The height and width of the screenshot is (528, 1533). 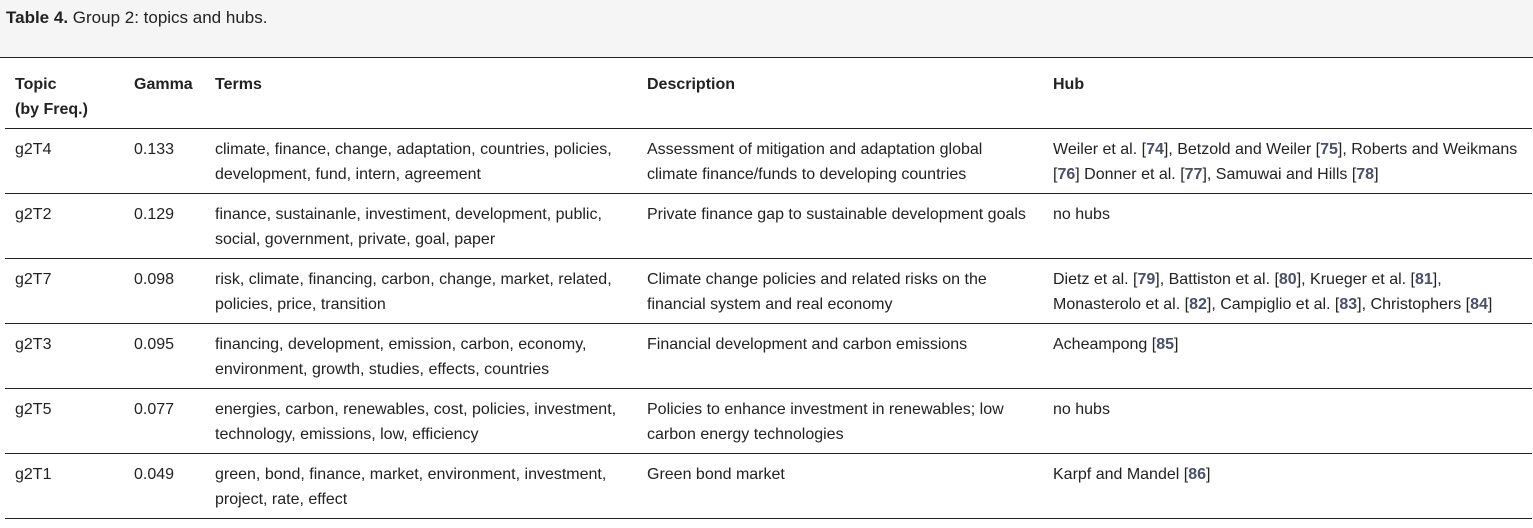 I want to click on topic-cell: g2T5, so click(x=64, y=421).